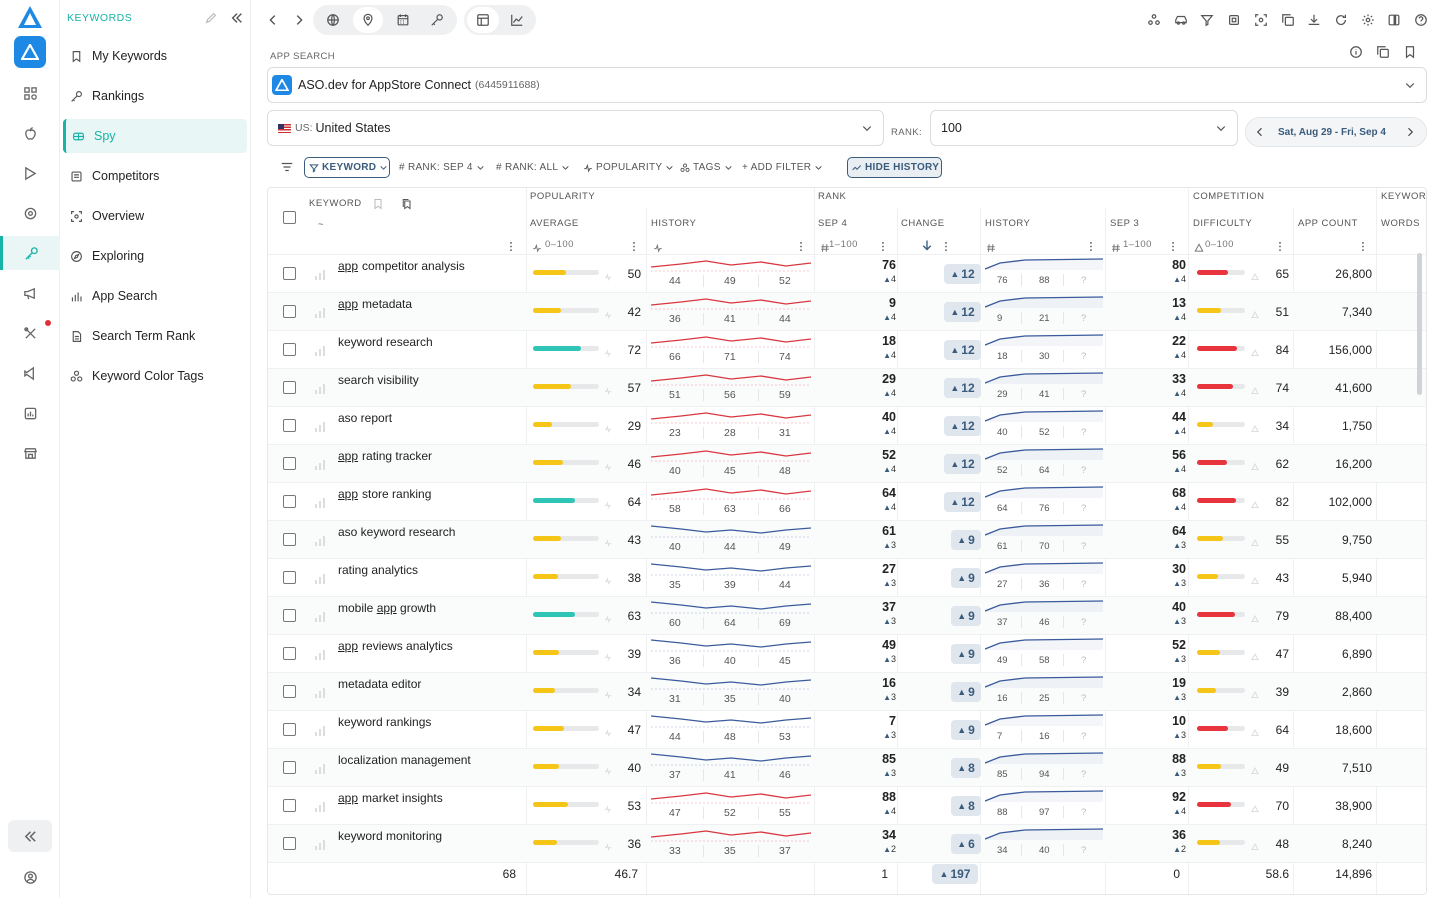  I want to click on apps-icon, so click(30, 93).